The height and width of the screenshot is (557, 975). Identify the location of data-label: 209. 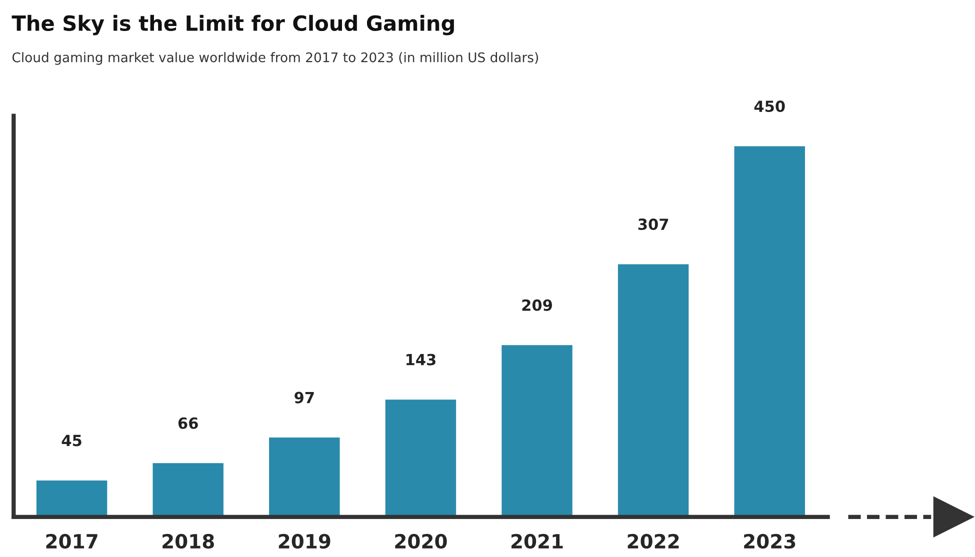
(537, 305).